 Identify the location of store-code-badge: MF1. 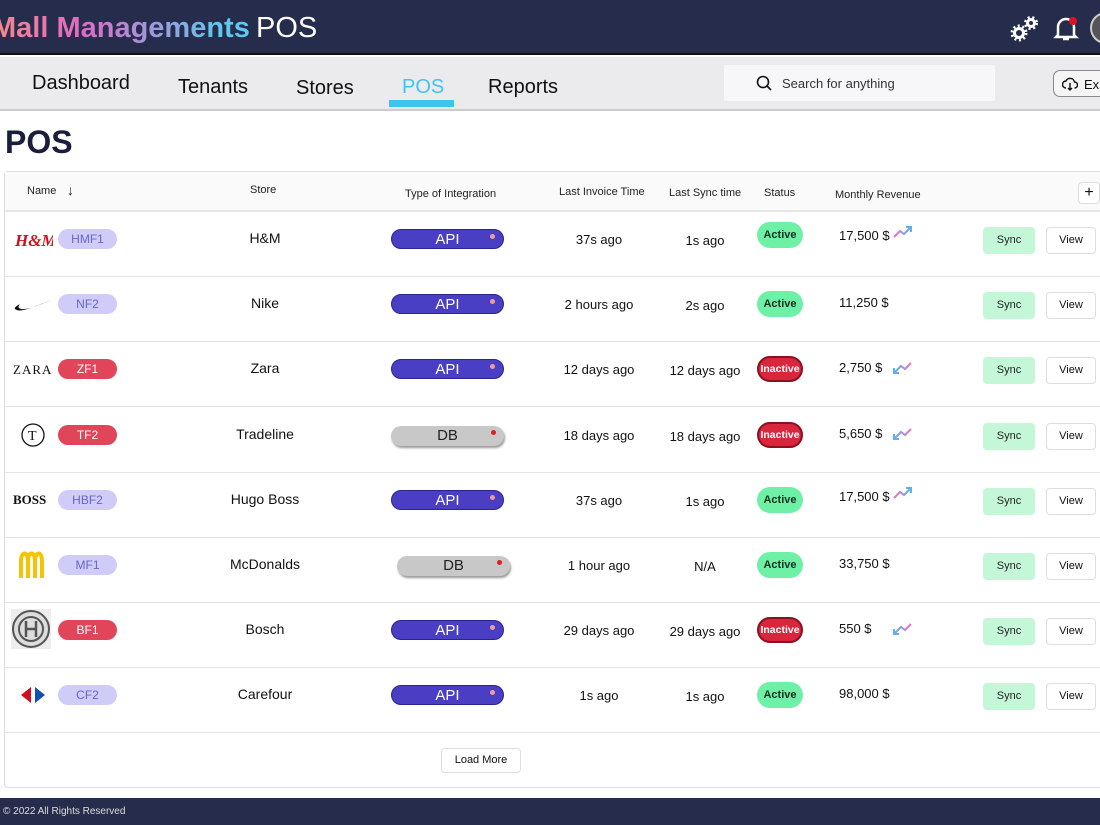
(87, 565).